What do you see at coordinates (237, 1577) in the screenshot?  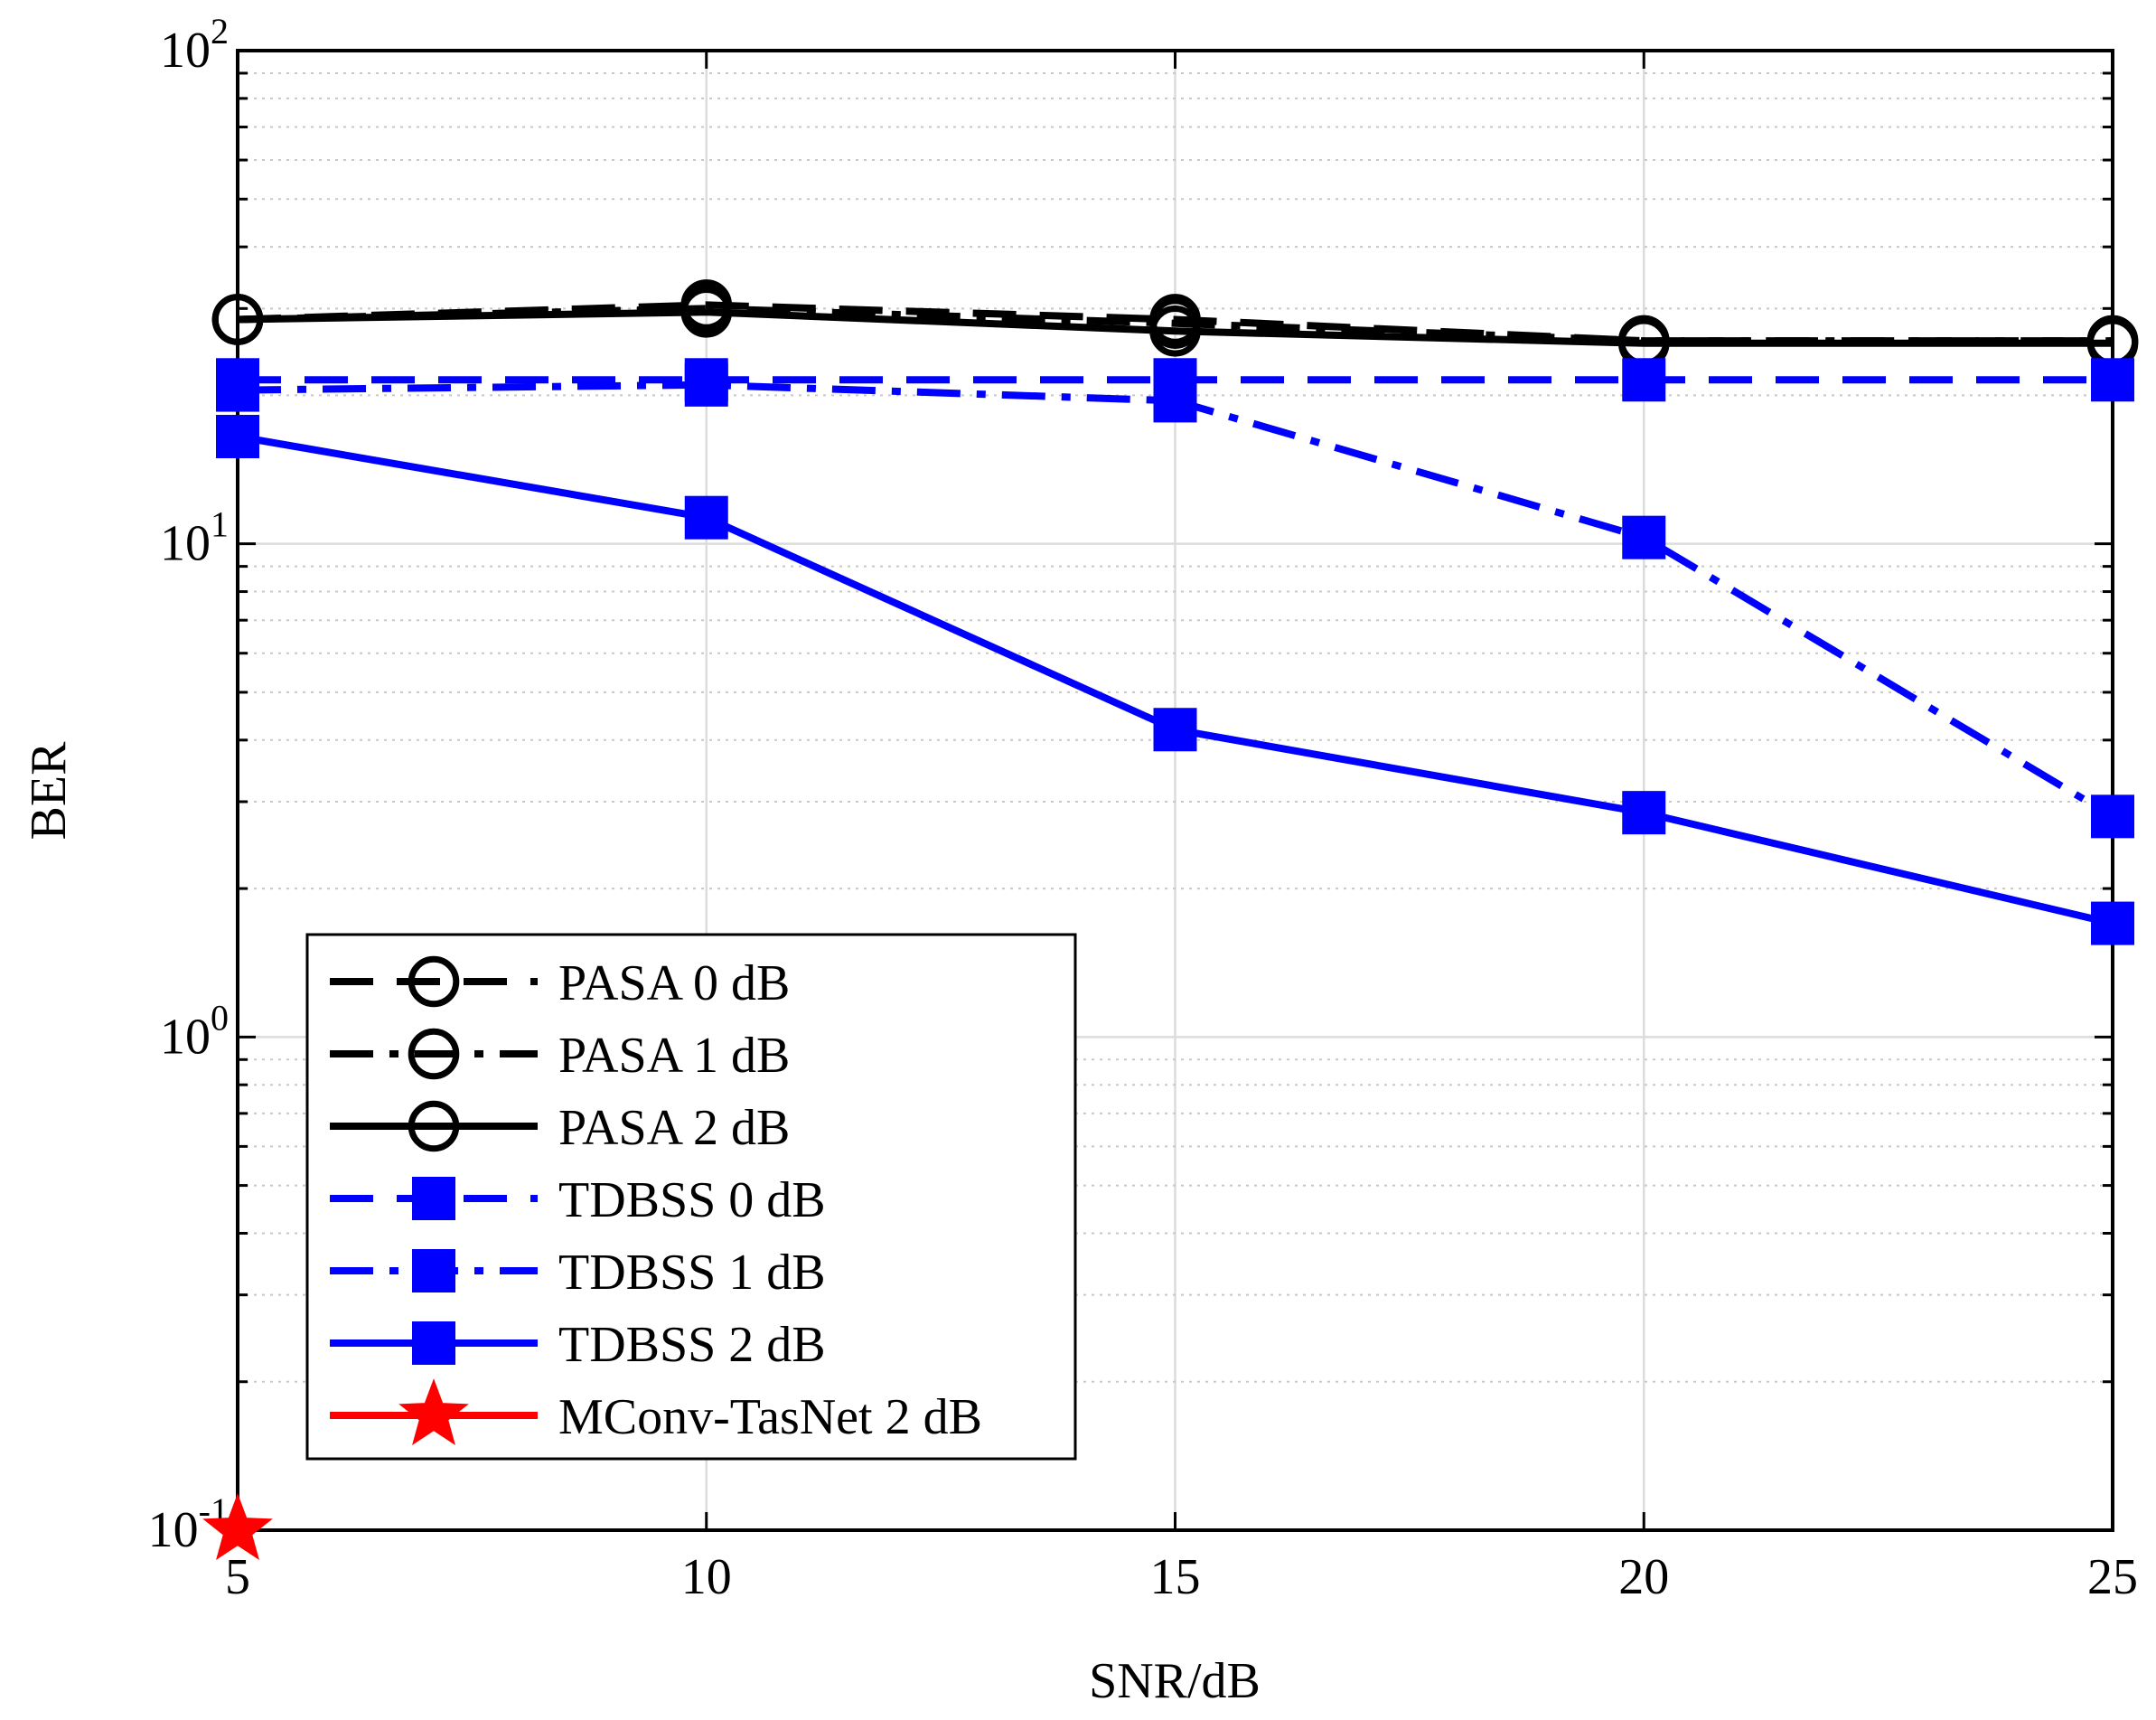 I see `x-tick-label: 5` at bounding box center [237, 1577].